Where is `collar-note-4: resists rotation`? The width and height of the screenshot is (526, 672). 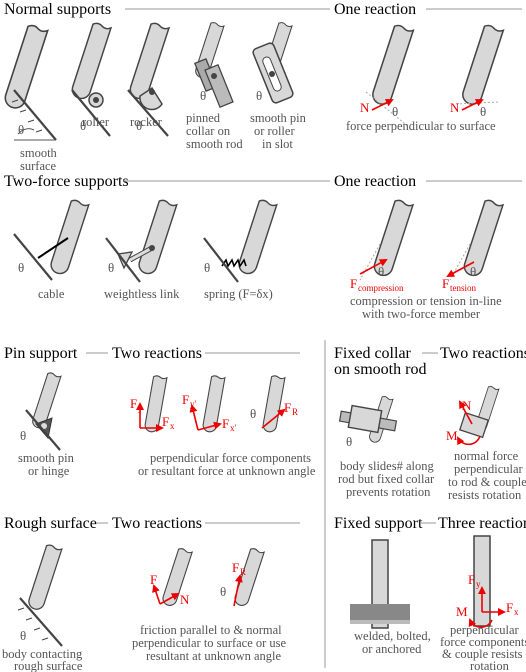
collar-note-4: resists rotation is located at coordinates (485, 495).